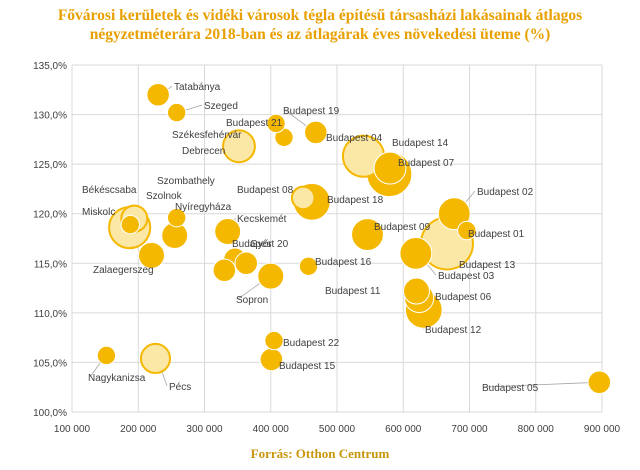 This screenshot has height=470, width=640. I want to click on bubble-label: Budapest 12, so click(453, 330).